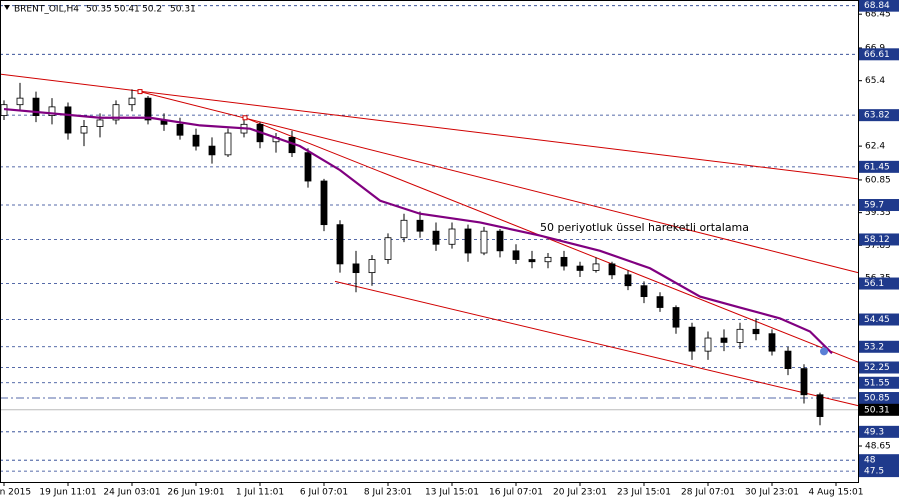  I want to click on level-label: 61.45, so click(877, 167).